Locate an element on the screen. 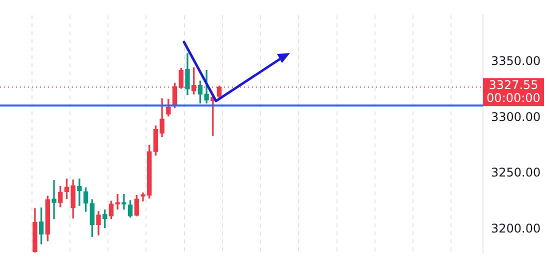 This screenshot has width=550, height=268. ref-line-label: 3327.55 is located at coordinates (513, 85).